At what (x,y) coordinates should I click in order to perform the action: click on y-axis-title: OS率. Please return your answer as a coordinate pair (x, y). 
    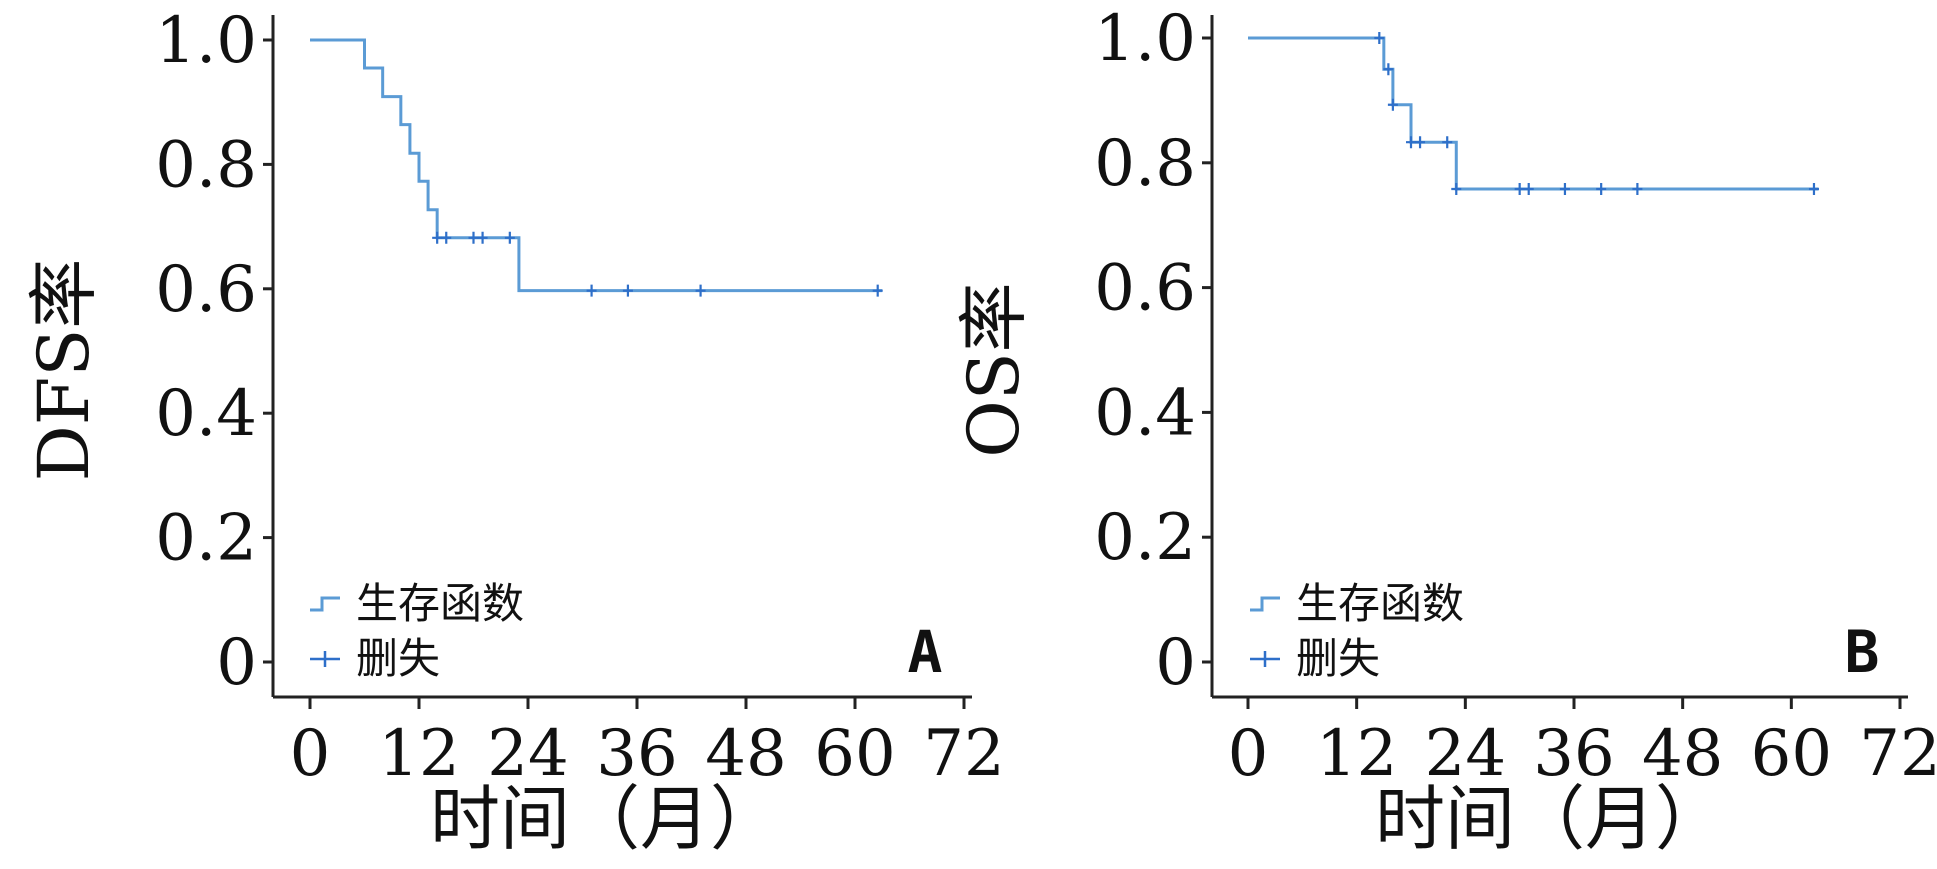
    Looking at the image, I should click on (994, 369).